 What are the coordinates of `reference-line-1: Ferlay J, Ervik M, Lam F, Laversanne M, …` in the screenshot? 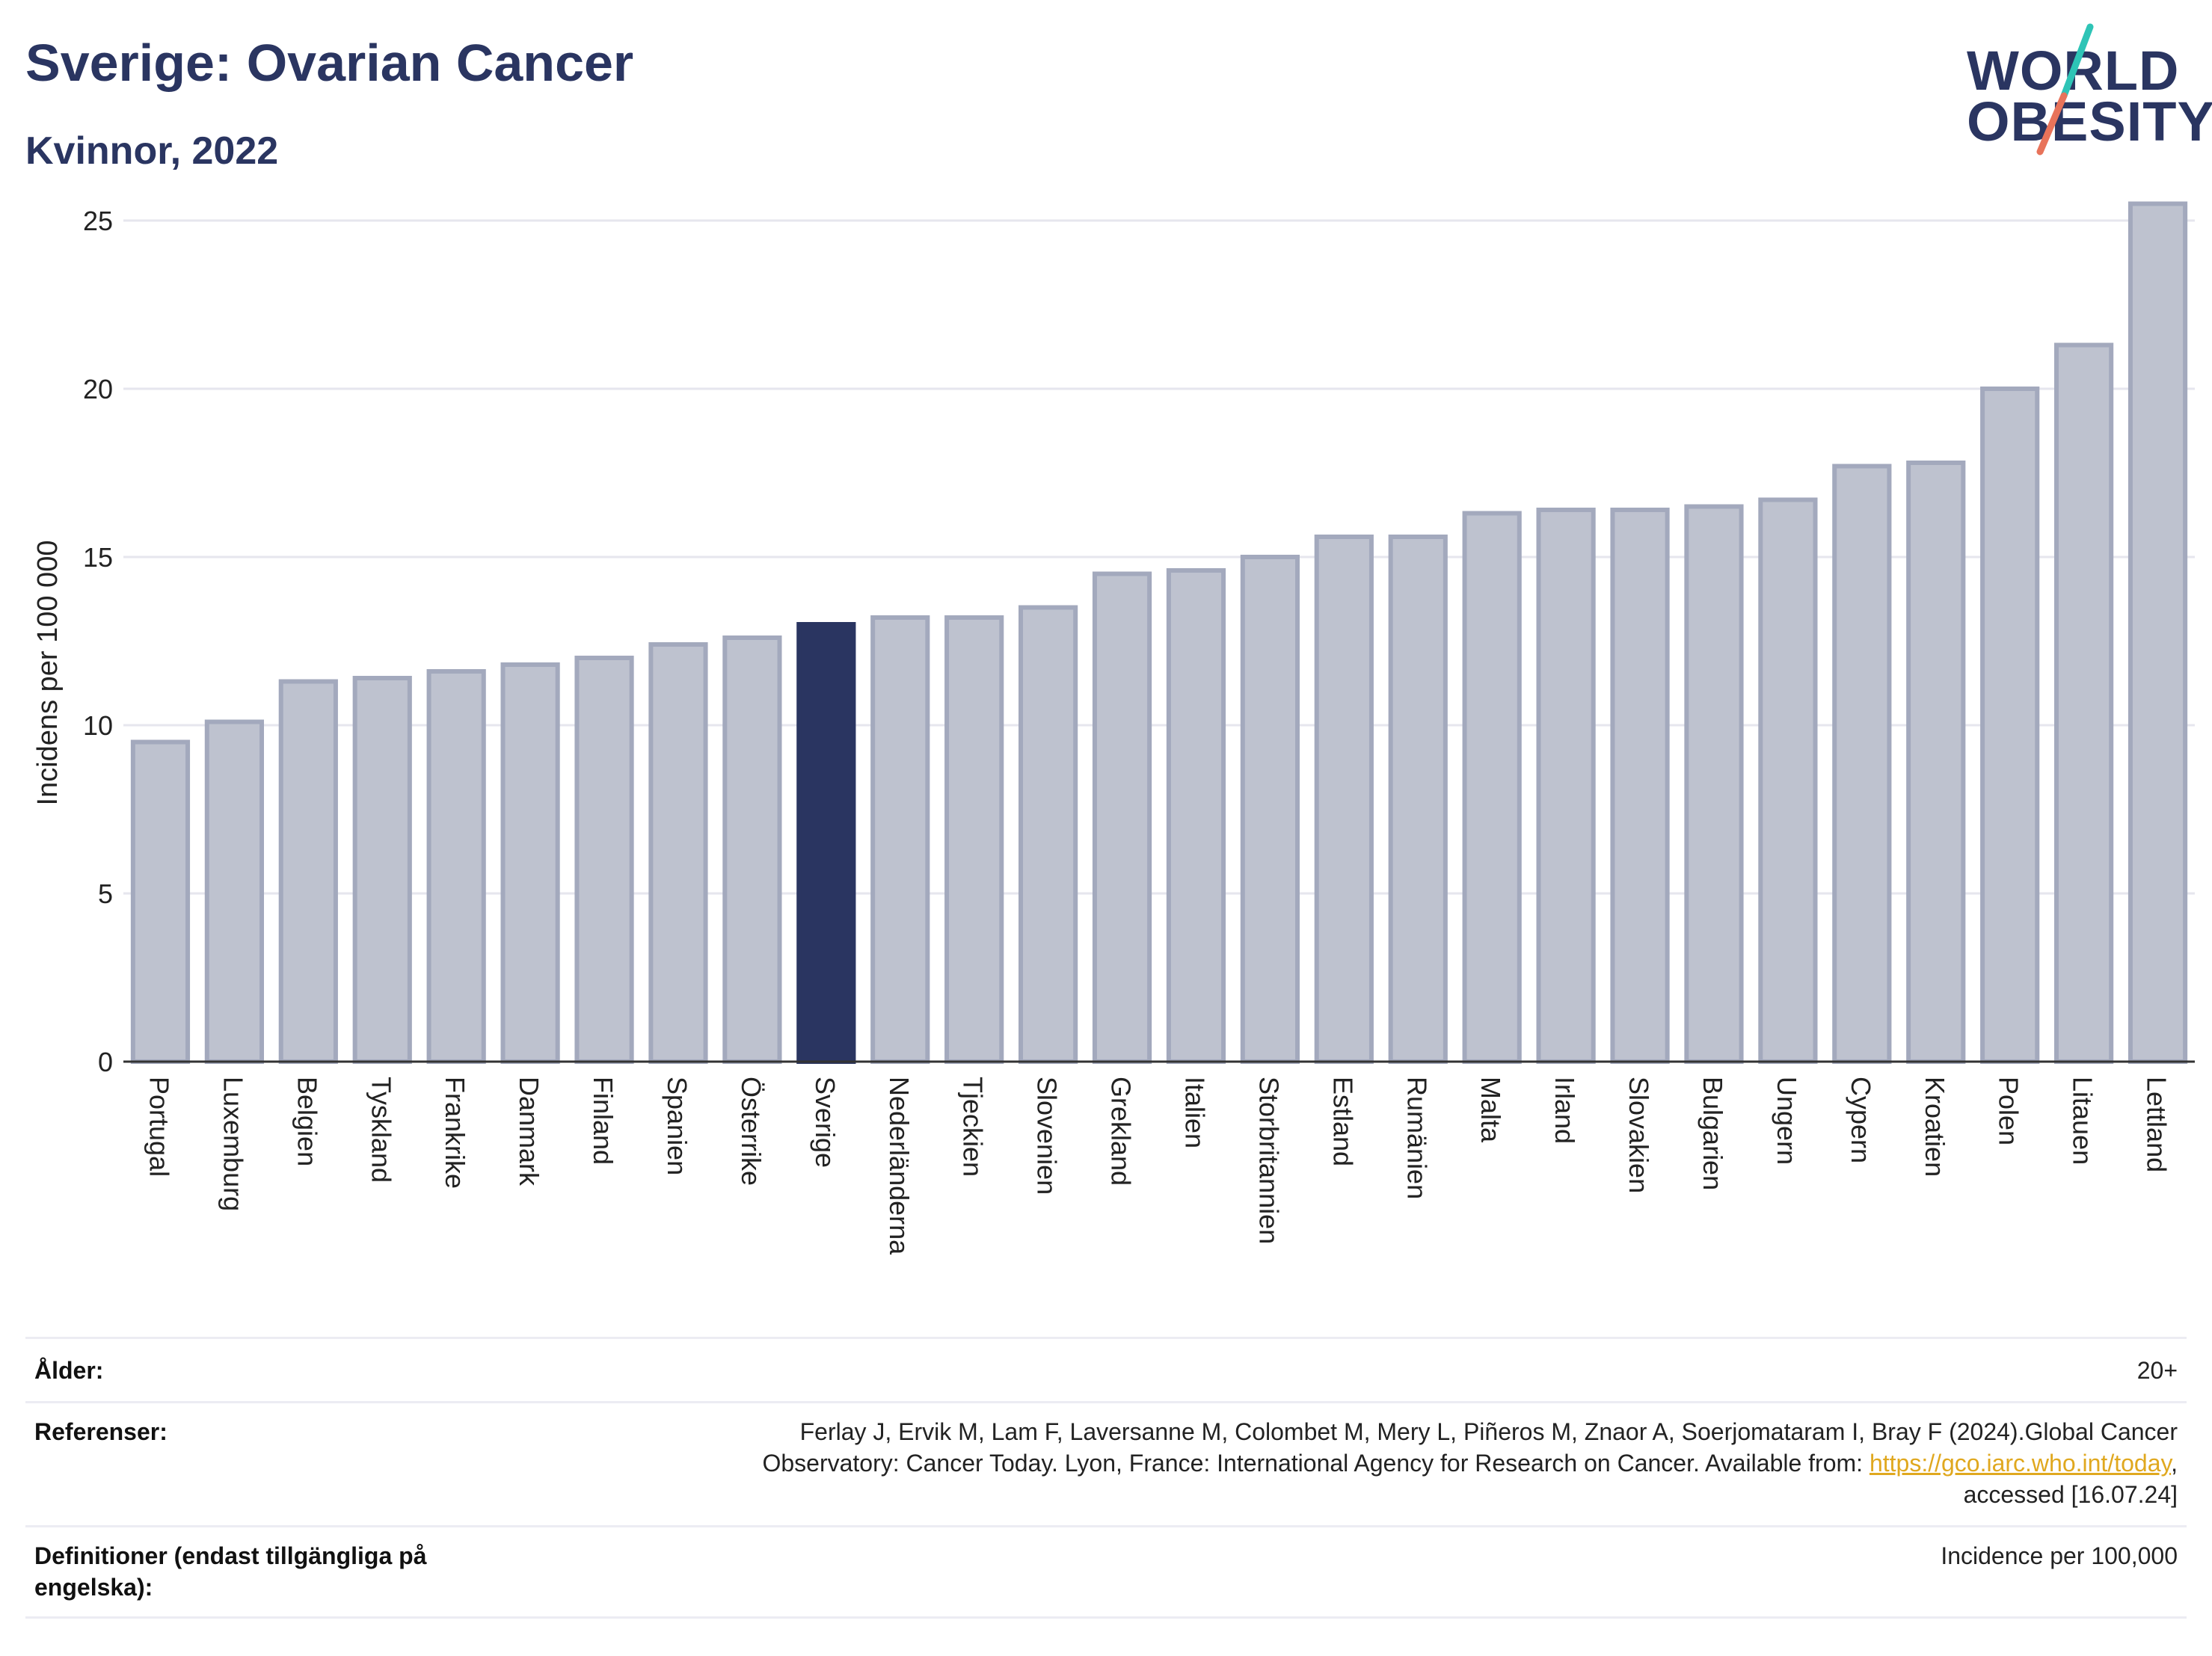 It's located at (1488, 1431).